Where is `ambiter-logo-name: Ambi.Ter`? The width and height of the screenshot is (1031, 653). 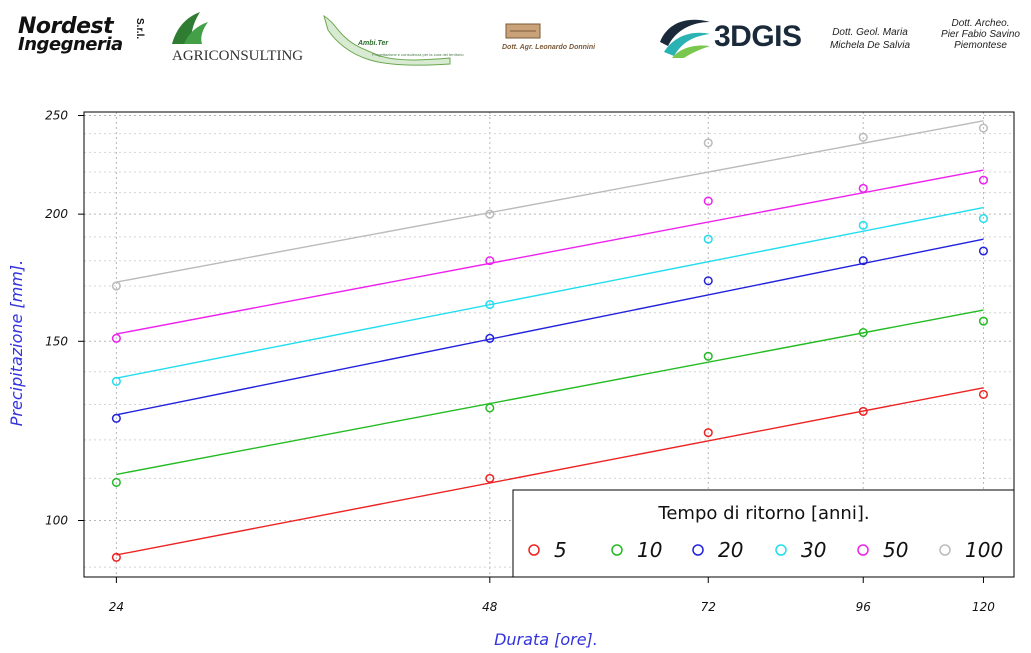 ambiter-logo-name: Ambi.Ter is located at coordinates (373, 43).